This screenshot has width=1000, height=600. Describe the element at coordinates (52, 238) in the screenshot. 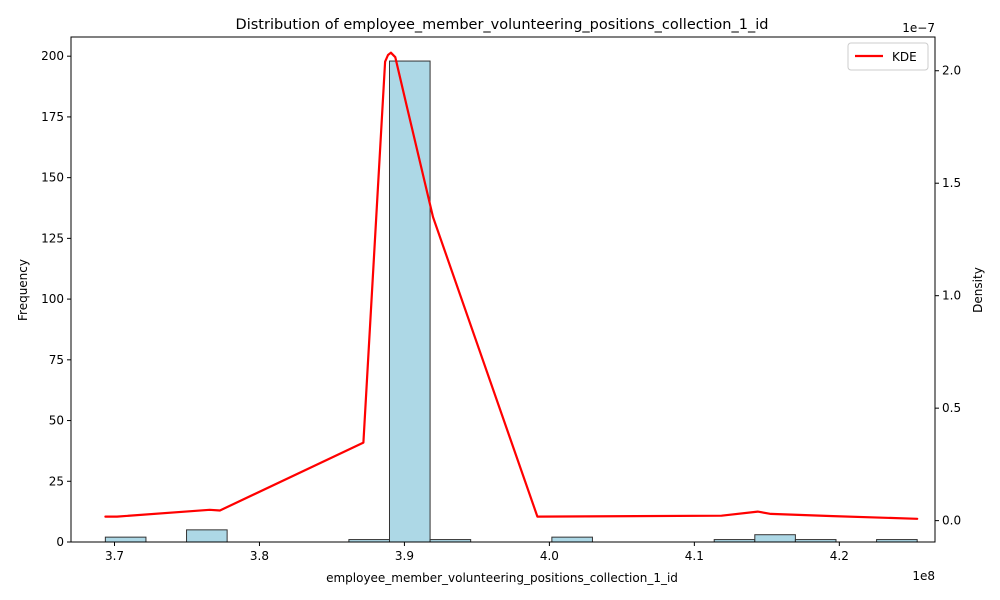

I see `y-tick-label: 125` at that location.